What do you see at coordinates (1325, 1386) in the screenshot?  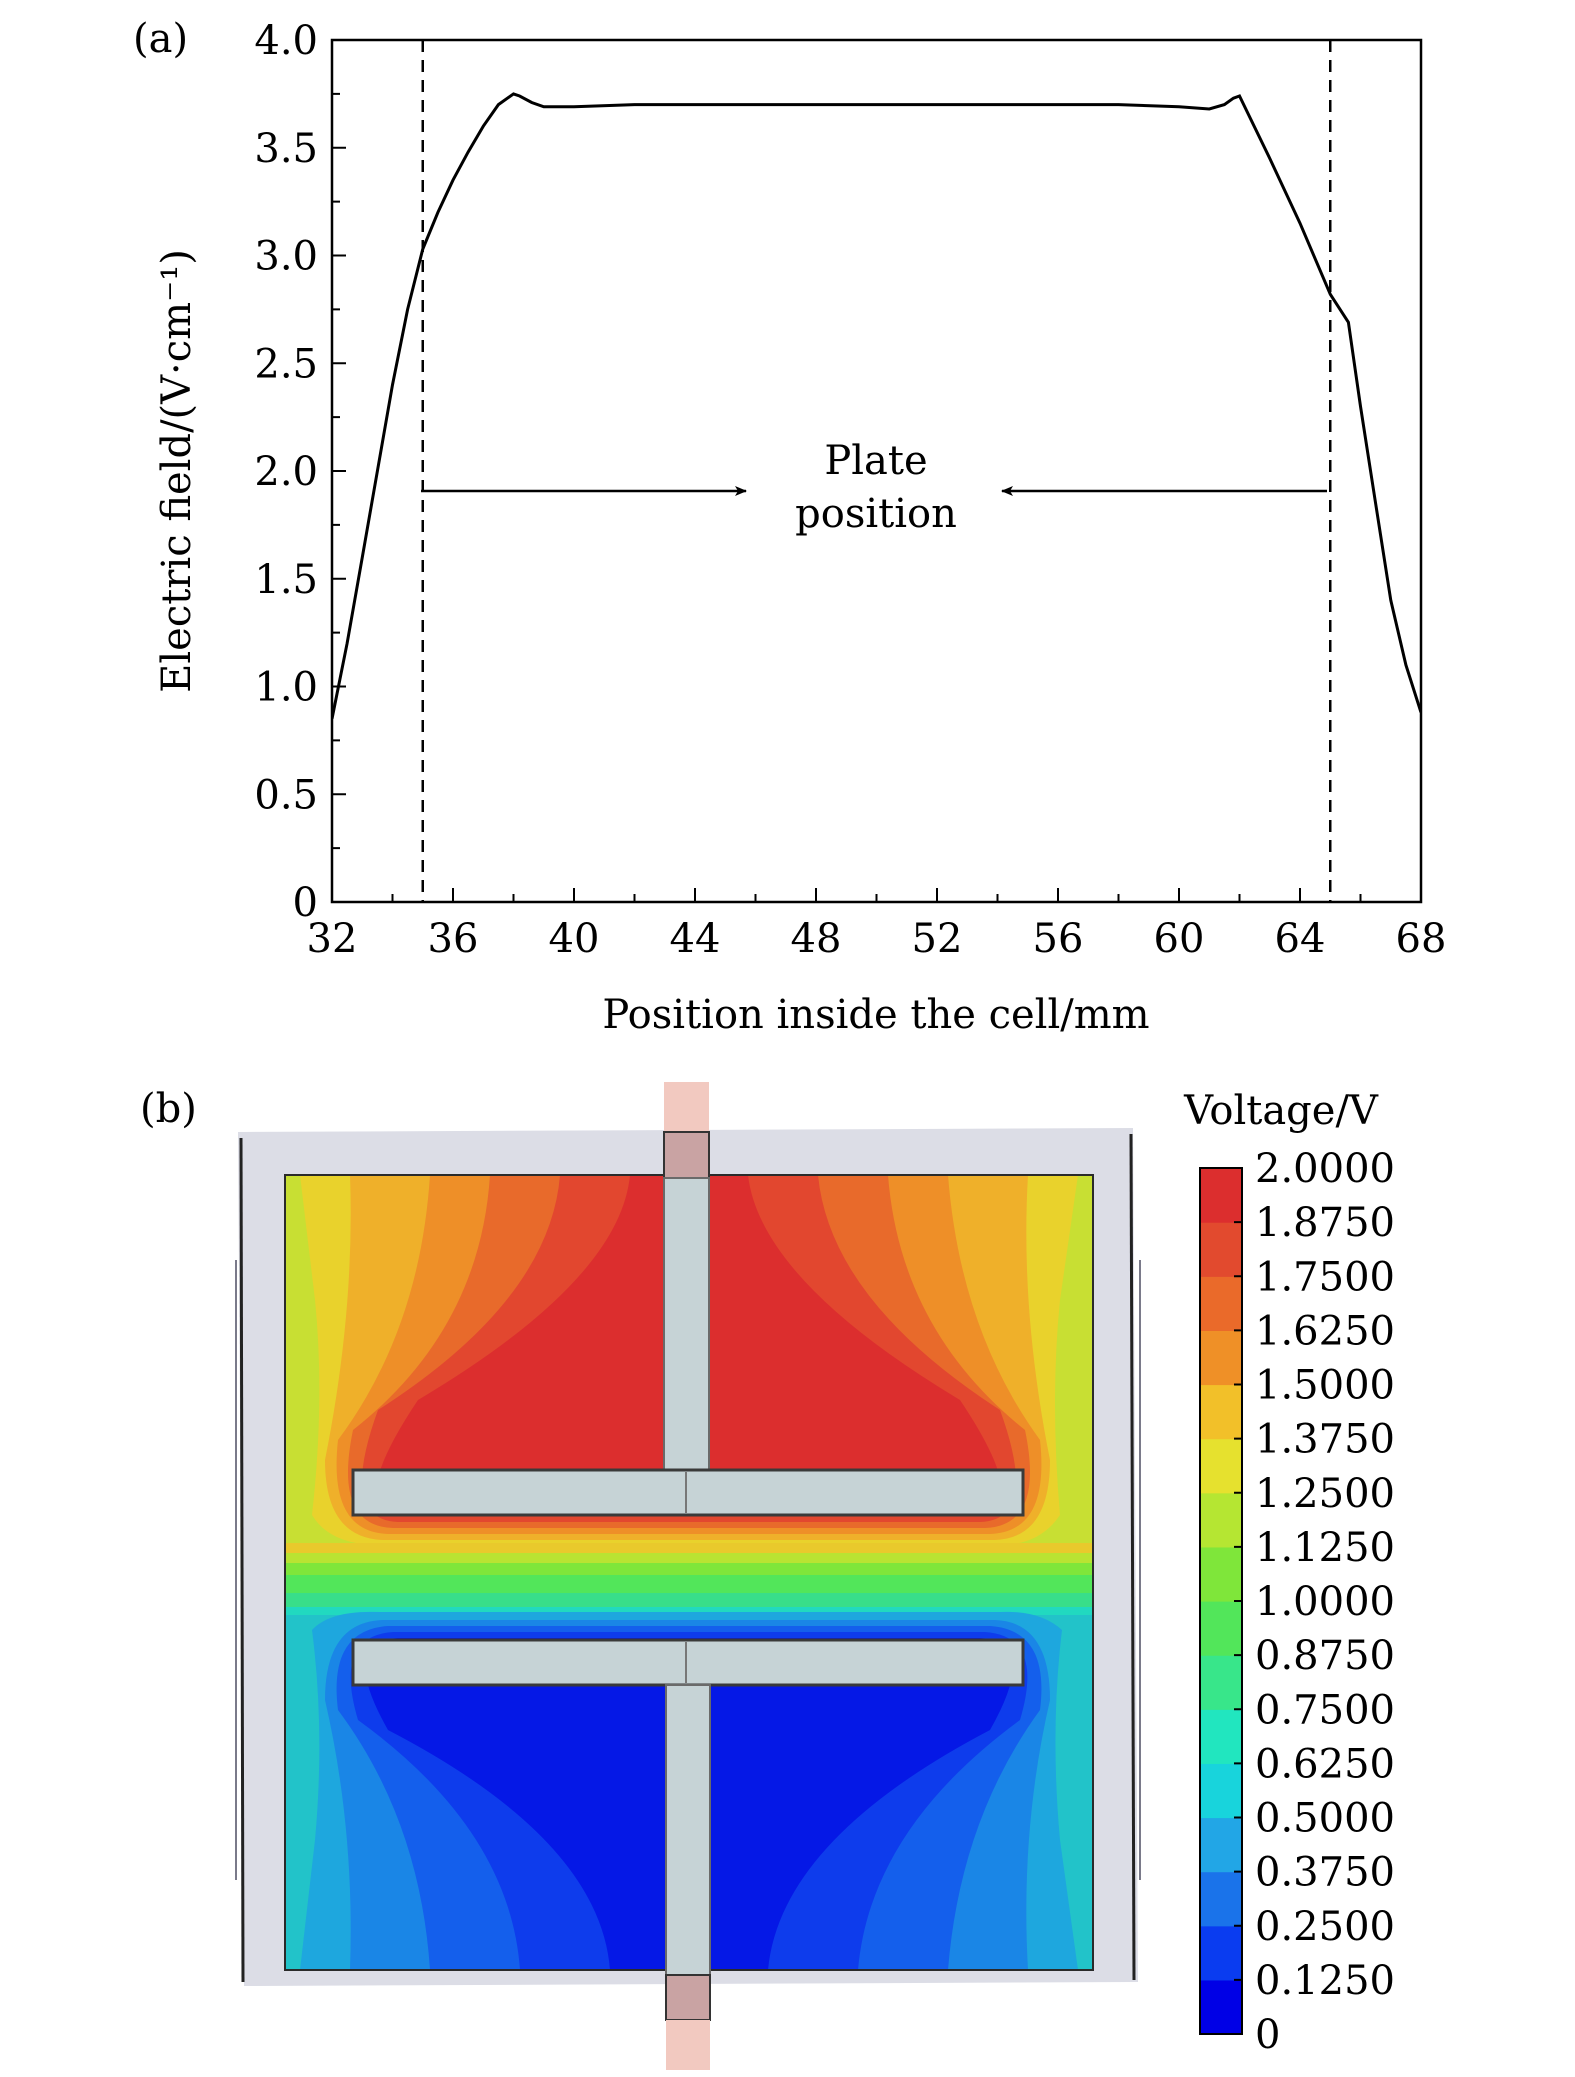 I see `colorbar-tick-label: 1.5000` at bounding box center [1325, 1386].